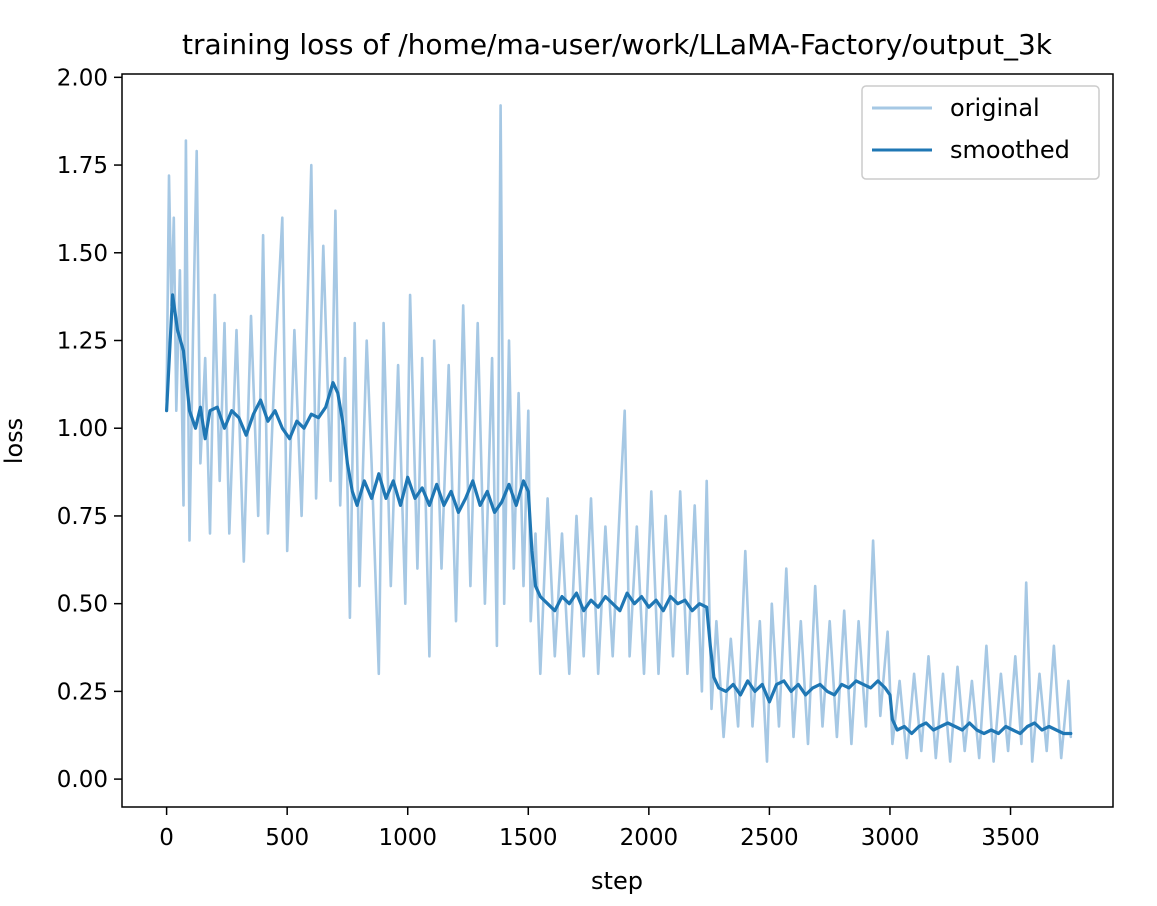 This screenshot has width=1157, height=906. Describe the element at coordinates (82, 166) in the screenshot. I see `y-tick-label: 1.75` at that location.